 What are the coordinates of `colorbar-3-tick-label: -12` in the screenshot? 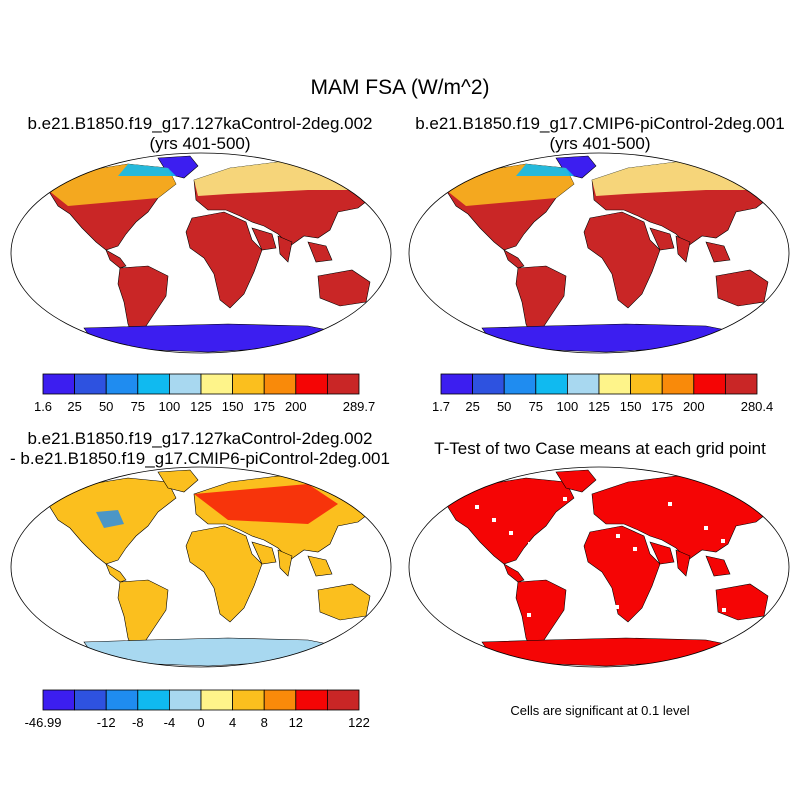 It's located at (106, 722).